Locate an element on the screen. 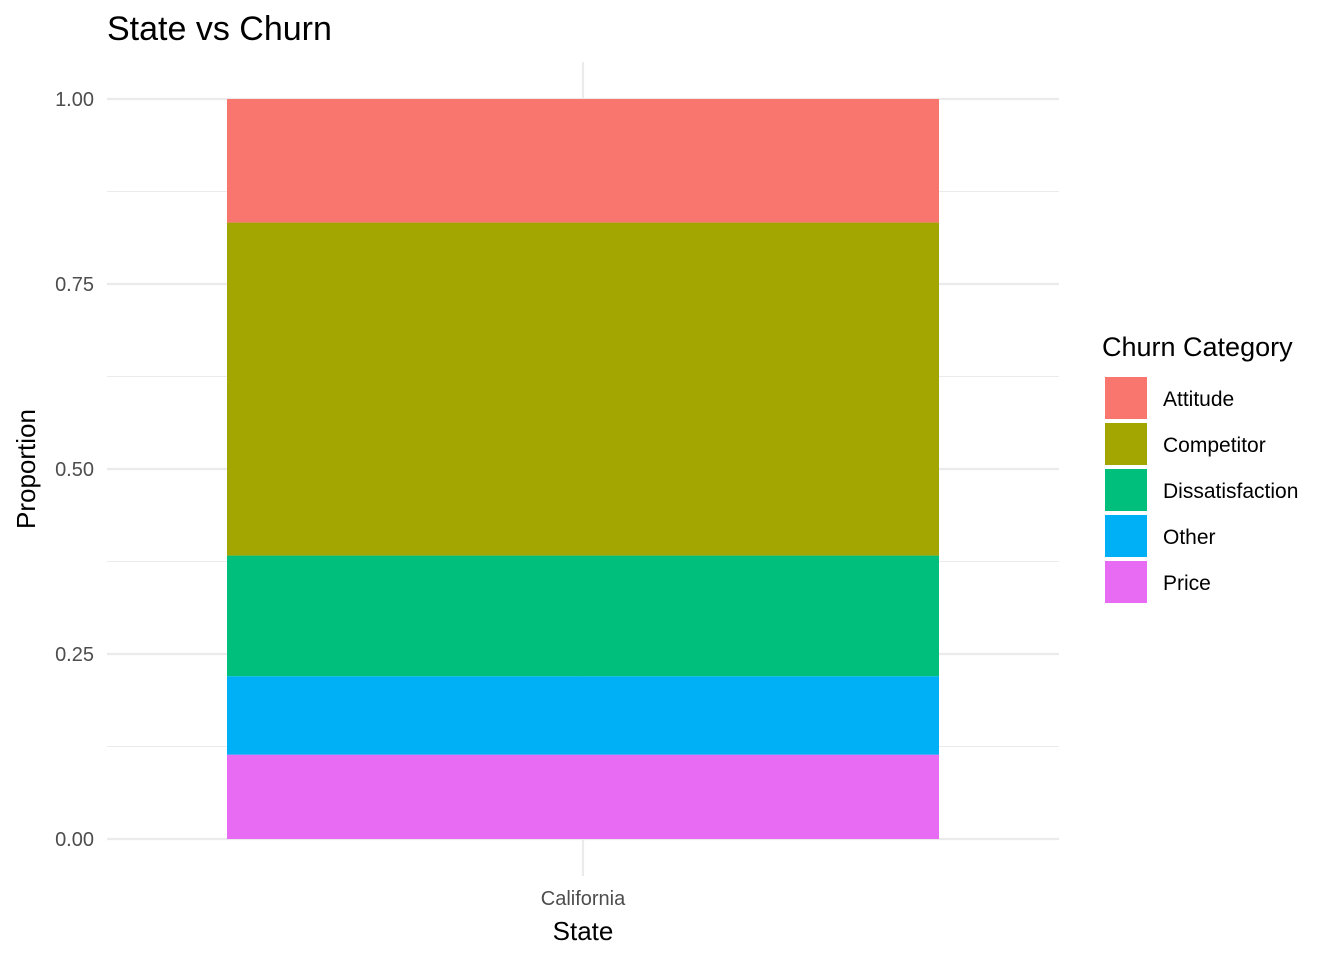 This screenshot has width=1344, height=960. y-tick-label: 0.75 is located at coordinates (74, 285).